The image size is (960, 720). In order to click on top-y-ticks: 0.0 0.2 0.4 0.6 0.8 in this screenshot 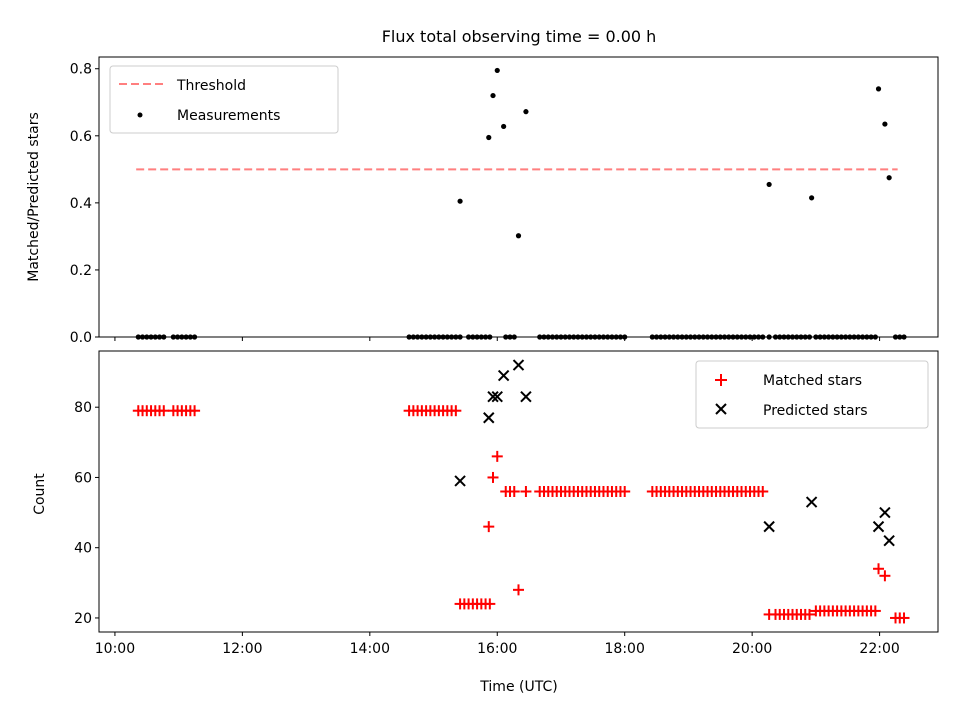, I will do `click(84, 204)`.